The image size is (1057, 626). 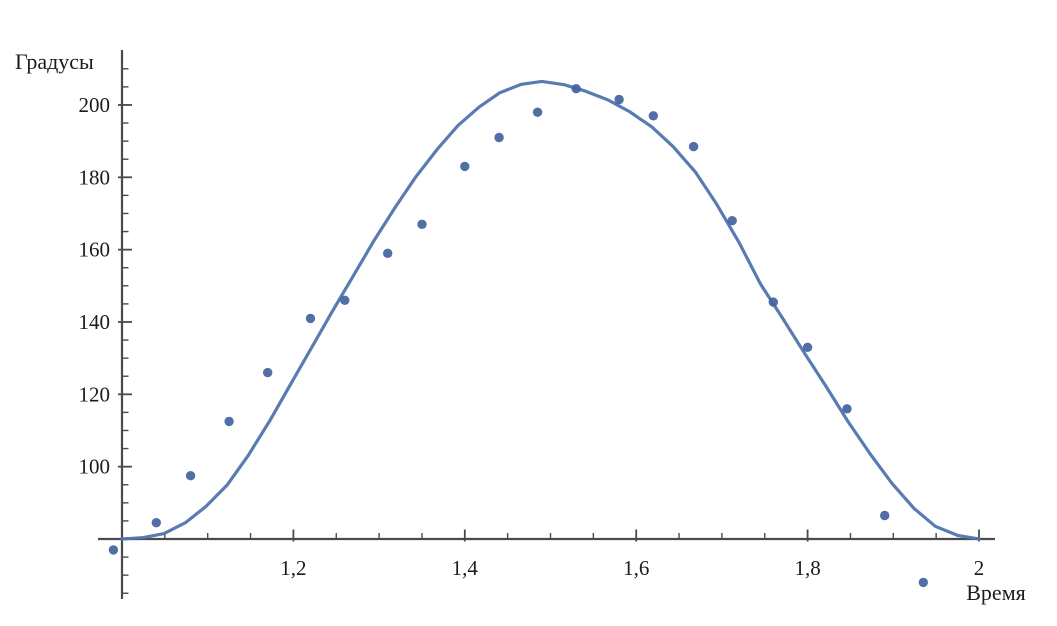 What do you see at coordinates (54, 61) in the screenshot?
I see `y-axis-title: Градусы` at bounding box center [54, 61].